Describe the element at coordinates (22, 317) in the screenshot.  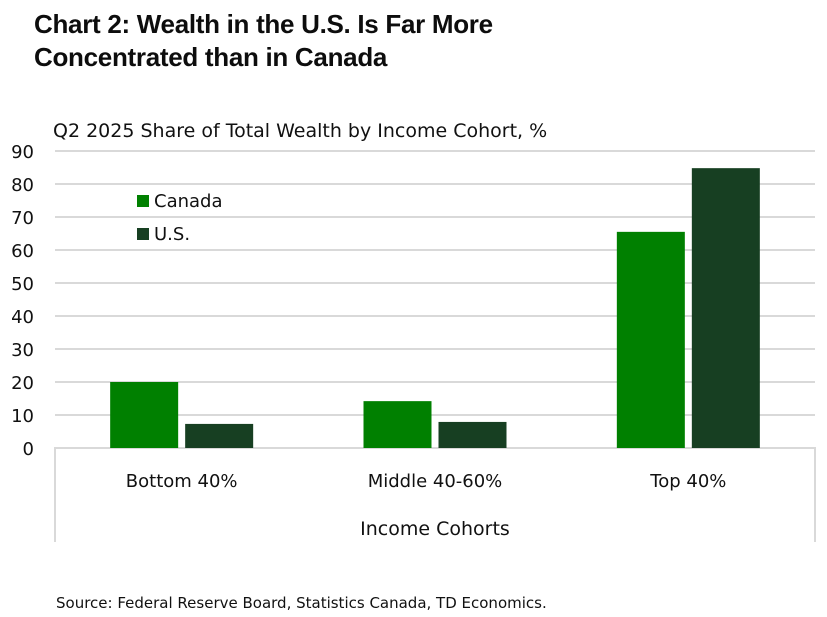
I see `y-tick-label: 40` at that location.